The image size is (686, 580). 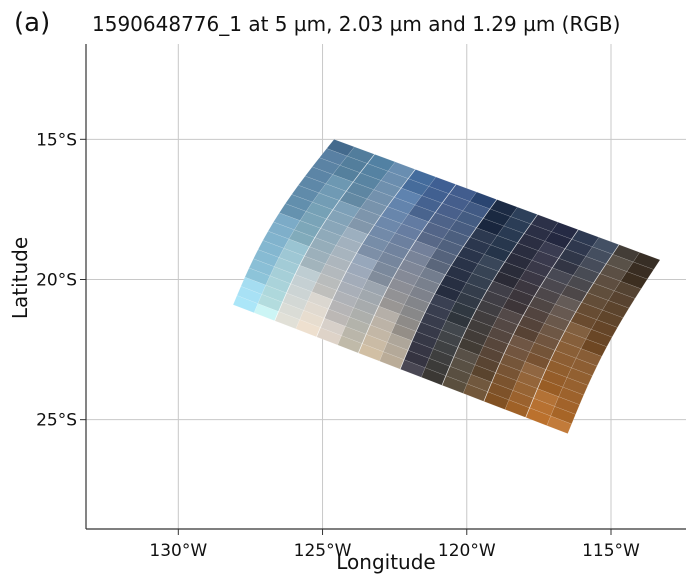 I want to click on x-tick-label: 130°W, so click(x=178, y=551).